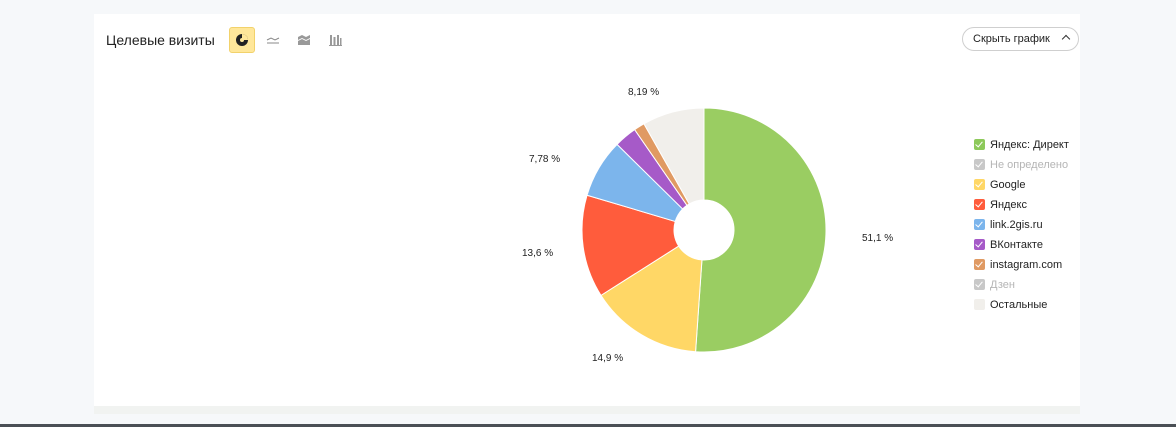  What do you see at coordinates (878, 238) in the screenshot?
I see `slice-data-label: 51,1 %` at bounding box center [878, 238].